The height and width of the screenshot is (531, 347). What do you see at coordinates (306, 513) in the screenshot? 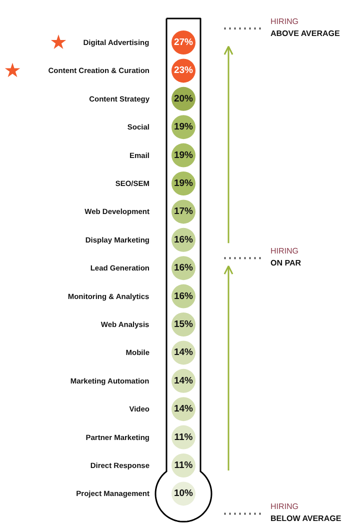
I see `text: HIRING BELOW AVERAGE` at bounding box center [306, 513].